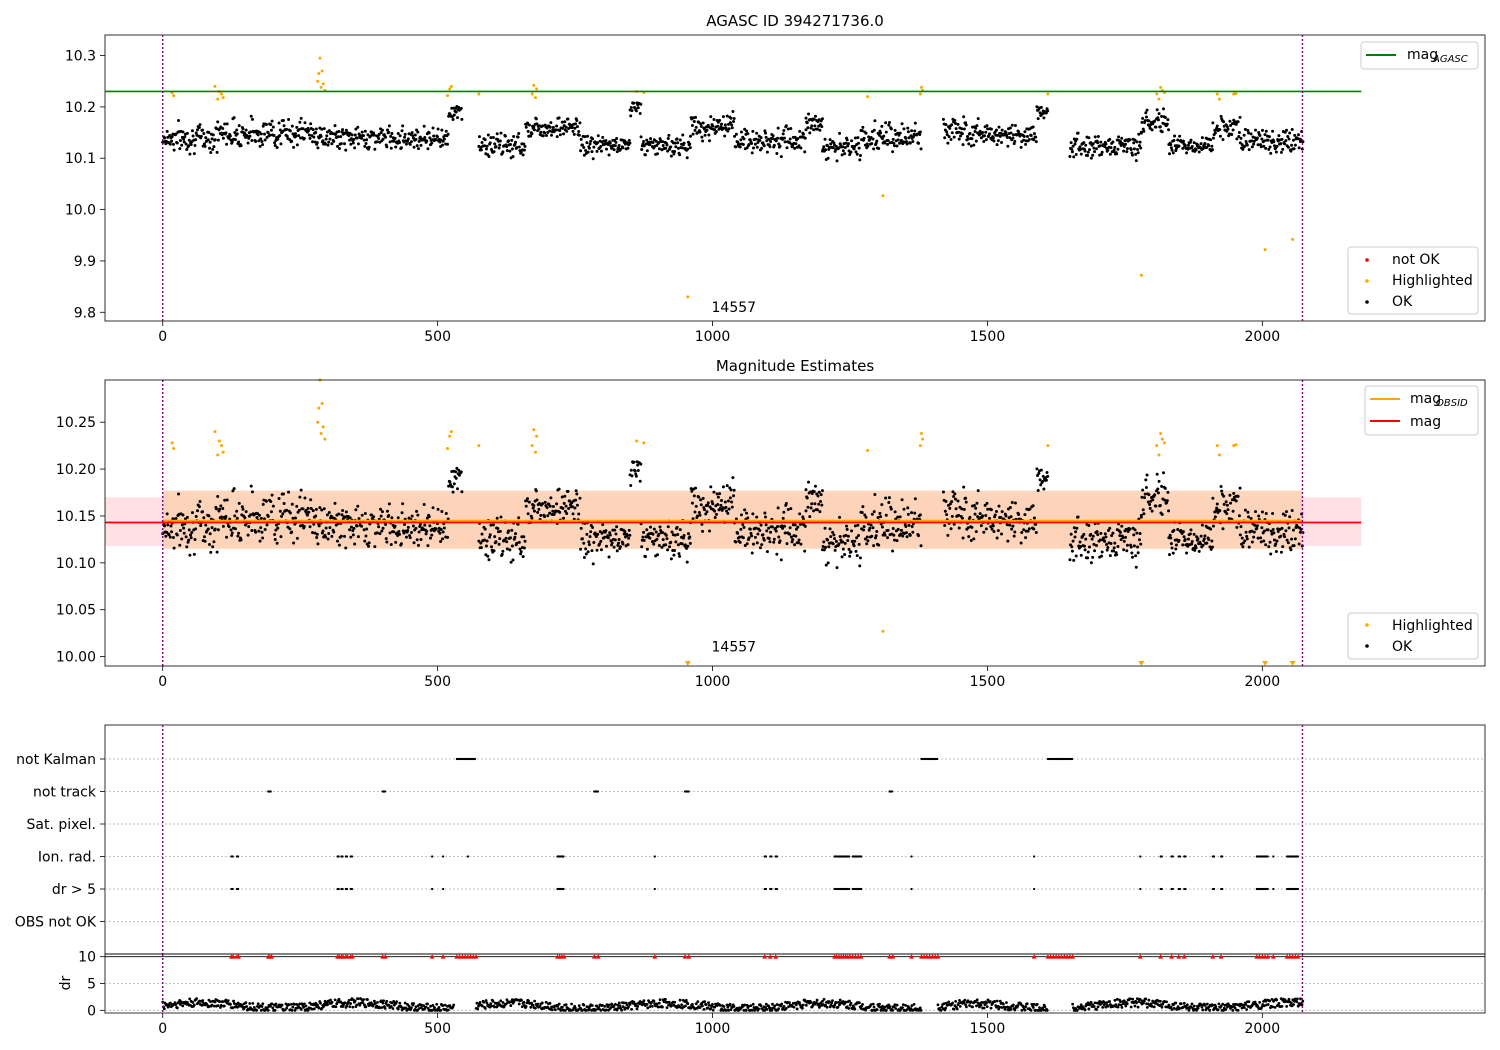 The image size is (1500, 1050). What do you see at coordinates (80, 159) in the screenshot?
I see `y-tick-label: 10.1` at bounding box center [80, 159].